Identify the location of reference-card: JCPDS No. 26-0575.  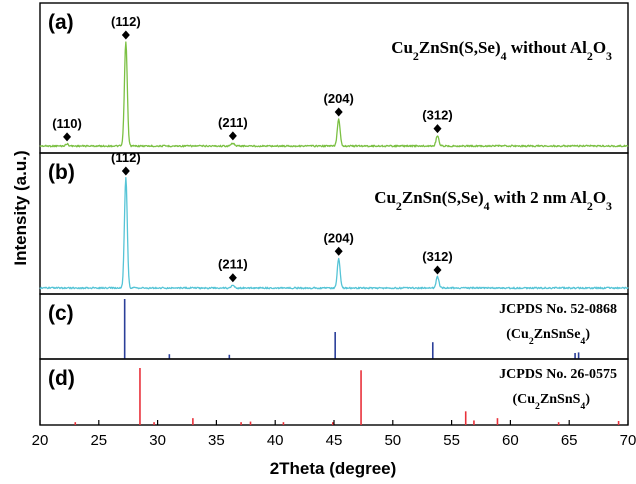
(558, 374).